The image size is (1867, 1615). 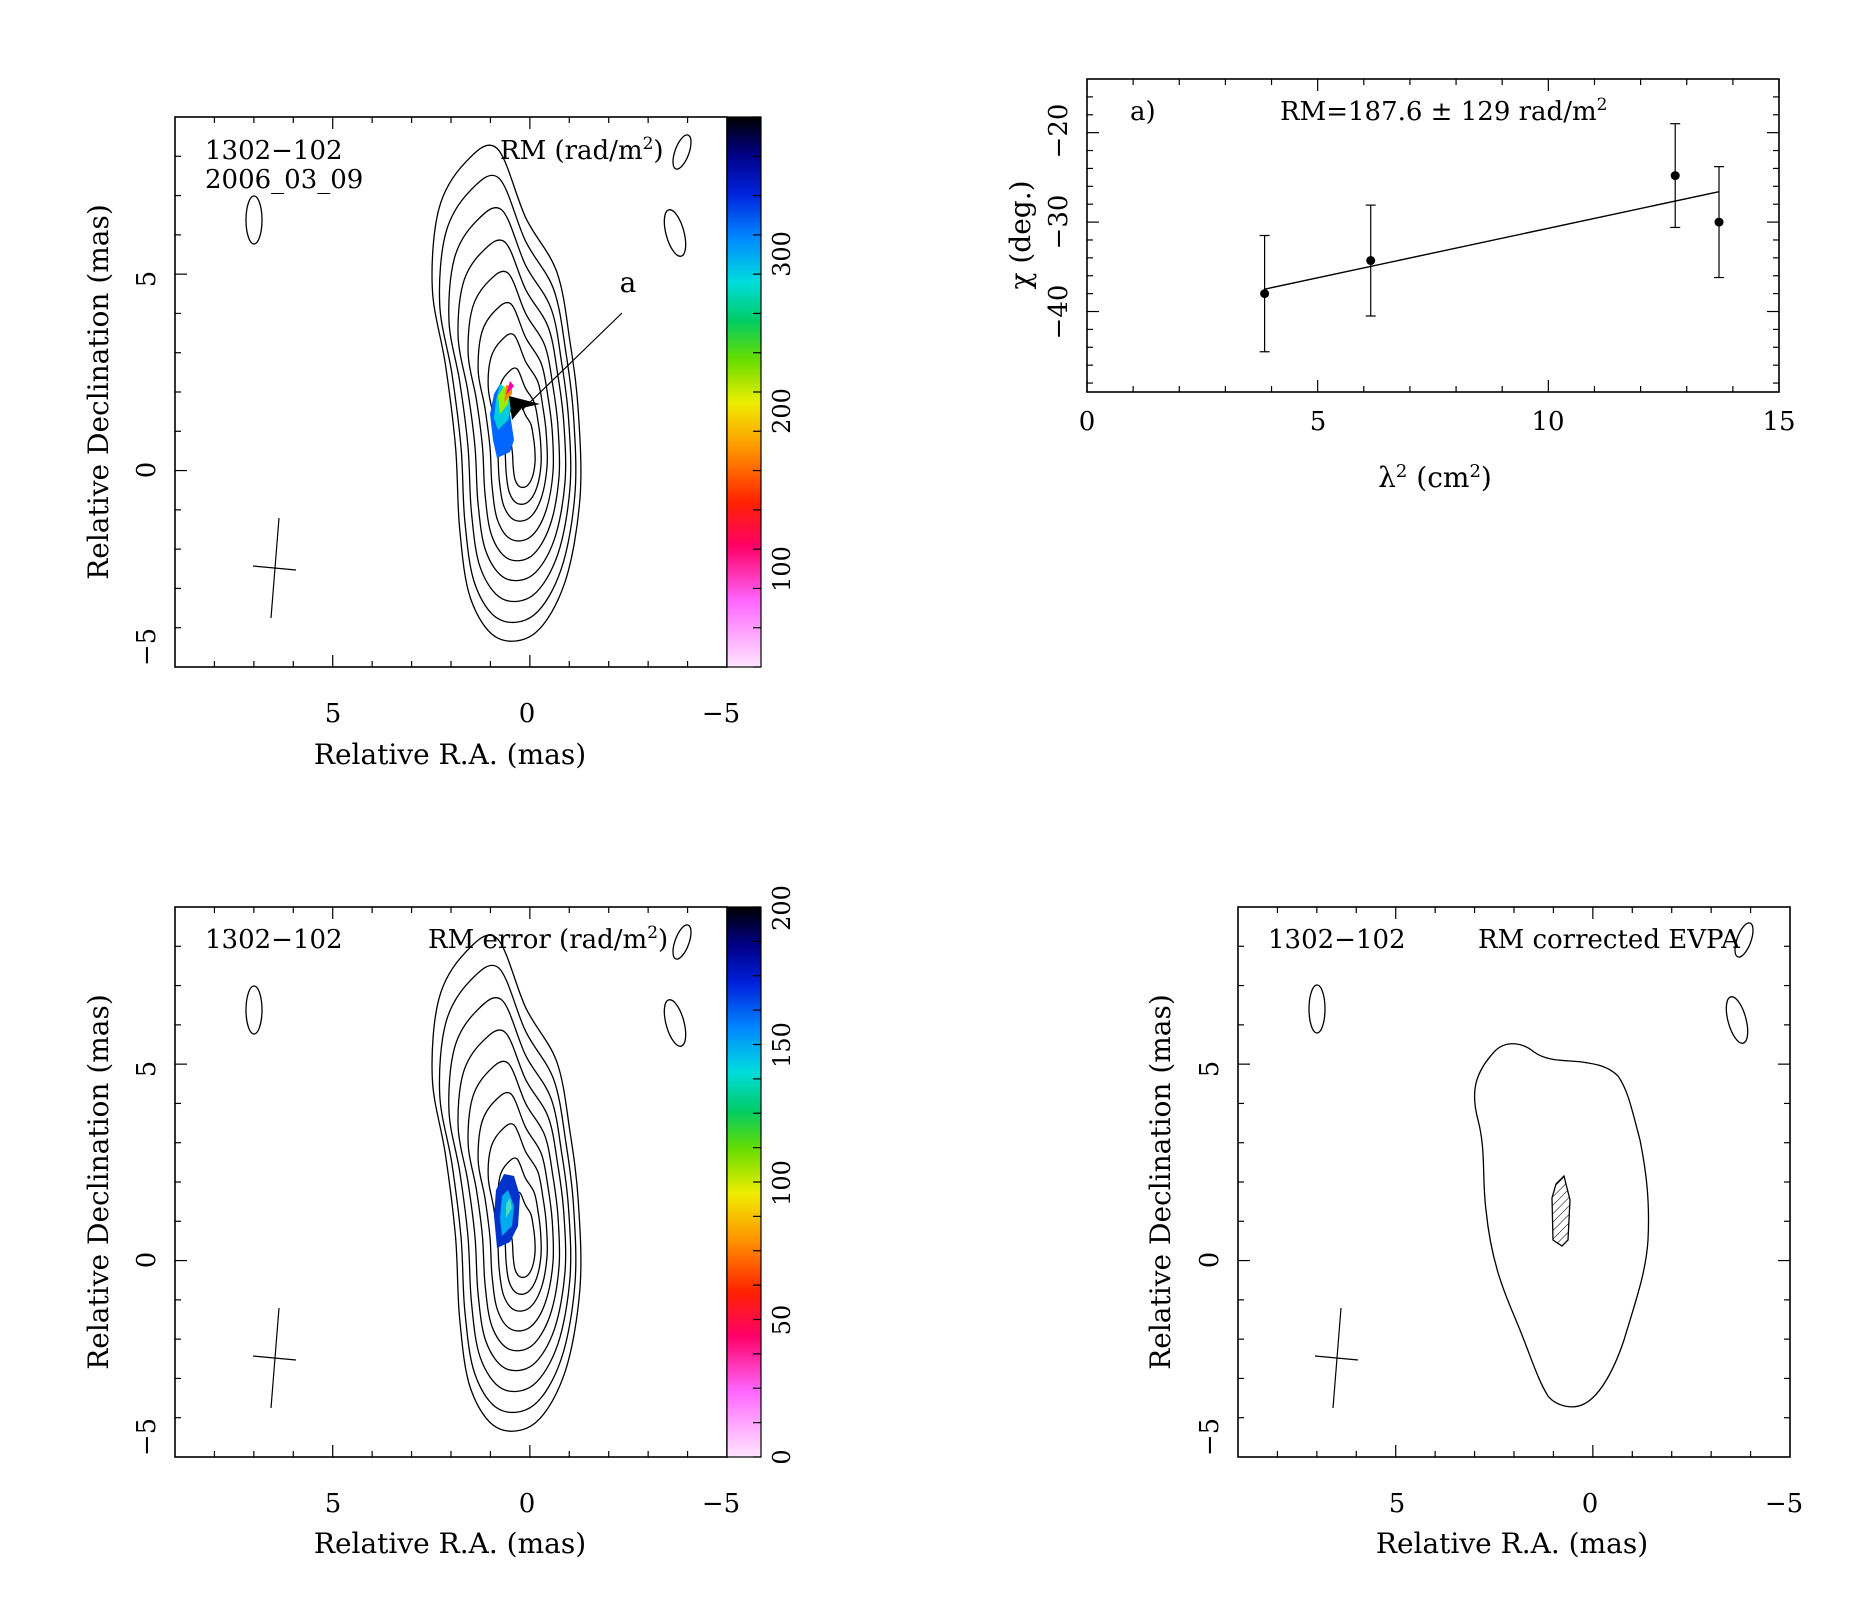 What do you see at coordinates (1778, 422) in the screenshot?
I see `fit-x-tick-15: 15` at bounding box center [1778, 422].